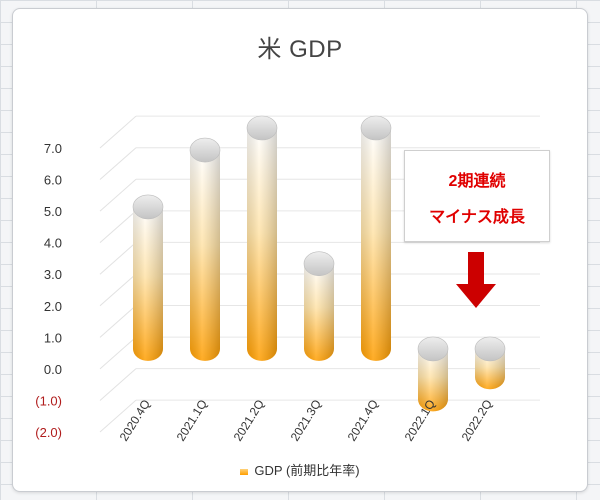  Describe the element at coordinates (476, 280) in the screenshot. I see `down-arrow-icon` at that location.